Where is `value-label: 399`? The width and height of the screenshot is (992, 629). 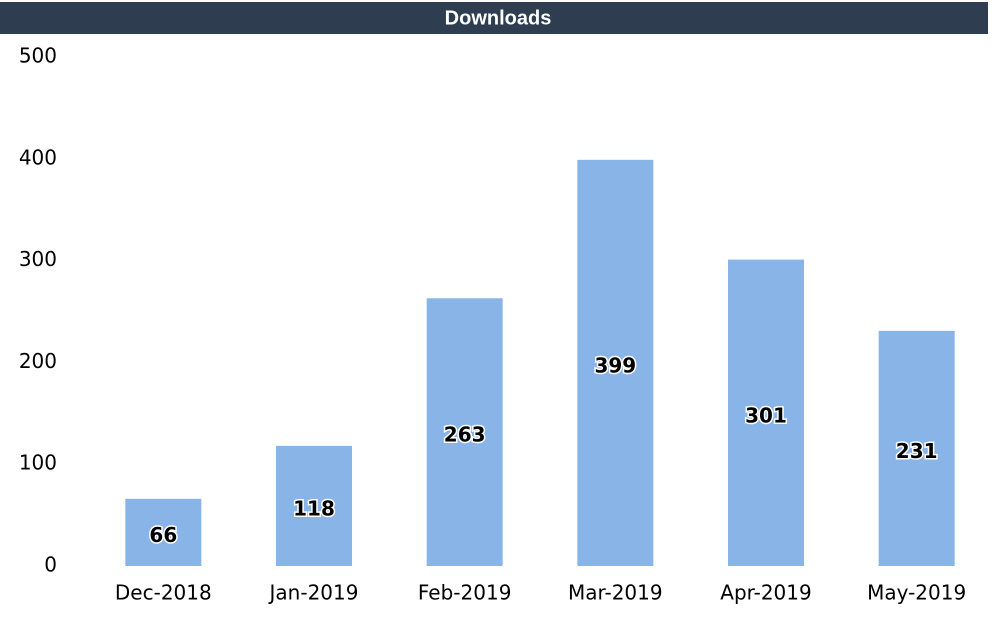
value-label: 399 is located at coordinates (615, 365).